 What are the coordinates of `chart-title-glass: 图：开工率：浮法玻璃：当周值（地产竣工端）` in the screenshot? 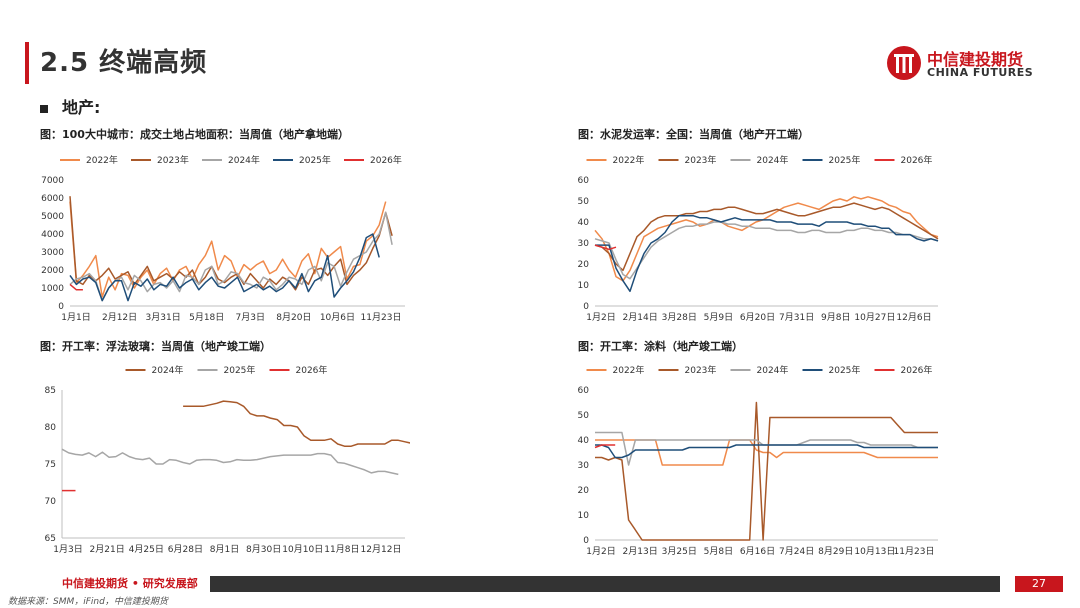 It's located at (155, 346).